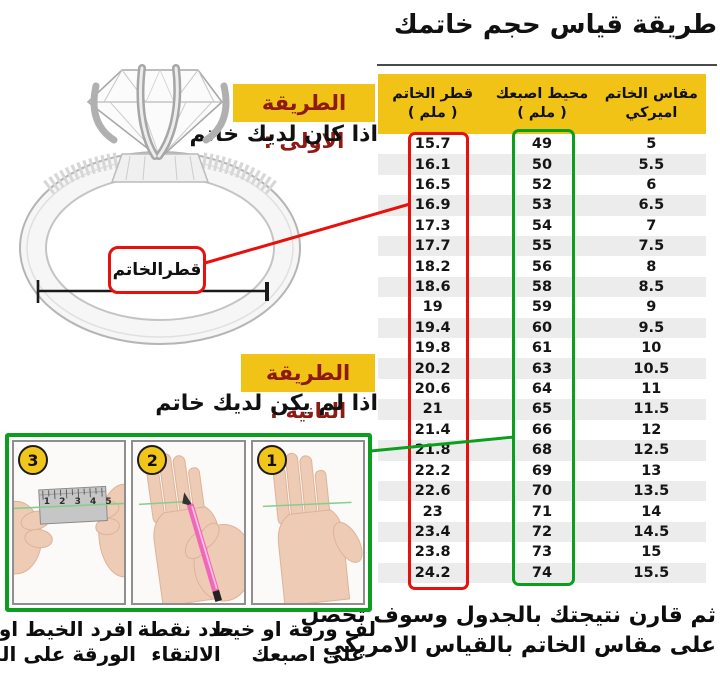 The width and height of the screenshot is (720, 685). I want to click on column-header-us-size: مقاس الخاتم اميركي, so click(651, 104).